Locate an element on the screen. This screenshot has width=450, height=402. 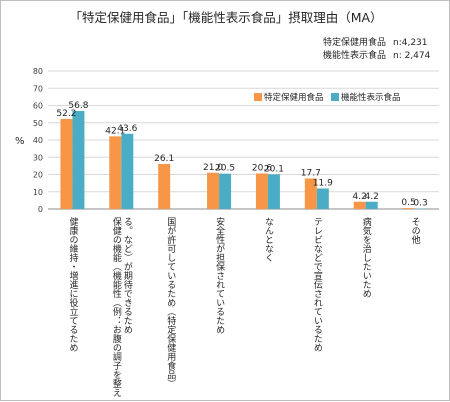
category-label: テレビなどで宣伝されているため is located at coordinates (317, 284).